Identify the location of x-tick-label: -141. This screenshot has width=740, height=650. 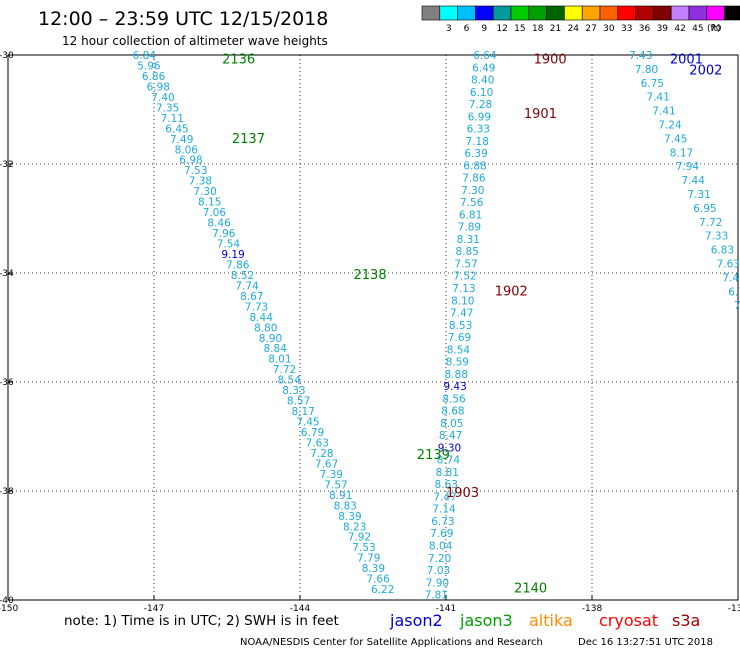
(446, 609).